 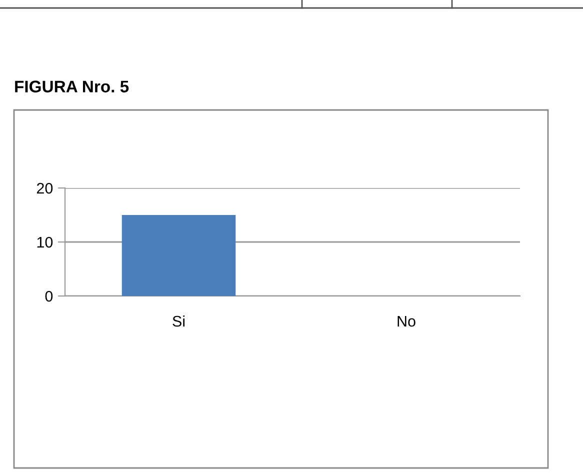 What do you see at coordinates (44, 188) in the screenshot?
I see `y-tick-label: 20` at bounding box center [44, 188].